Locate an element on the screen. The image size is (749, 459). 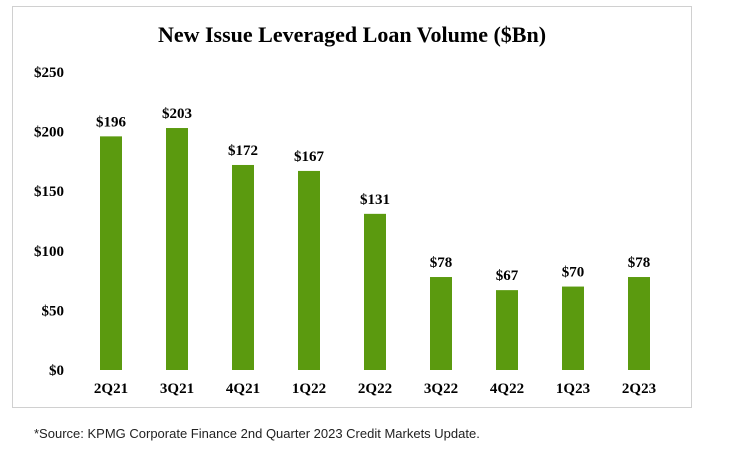
data-label-3q22: $78 is located at coordinates (441, 263).